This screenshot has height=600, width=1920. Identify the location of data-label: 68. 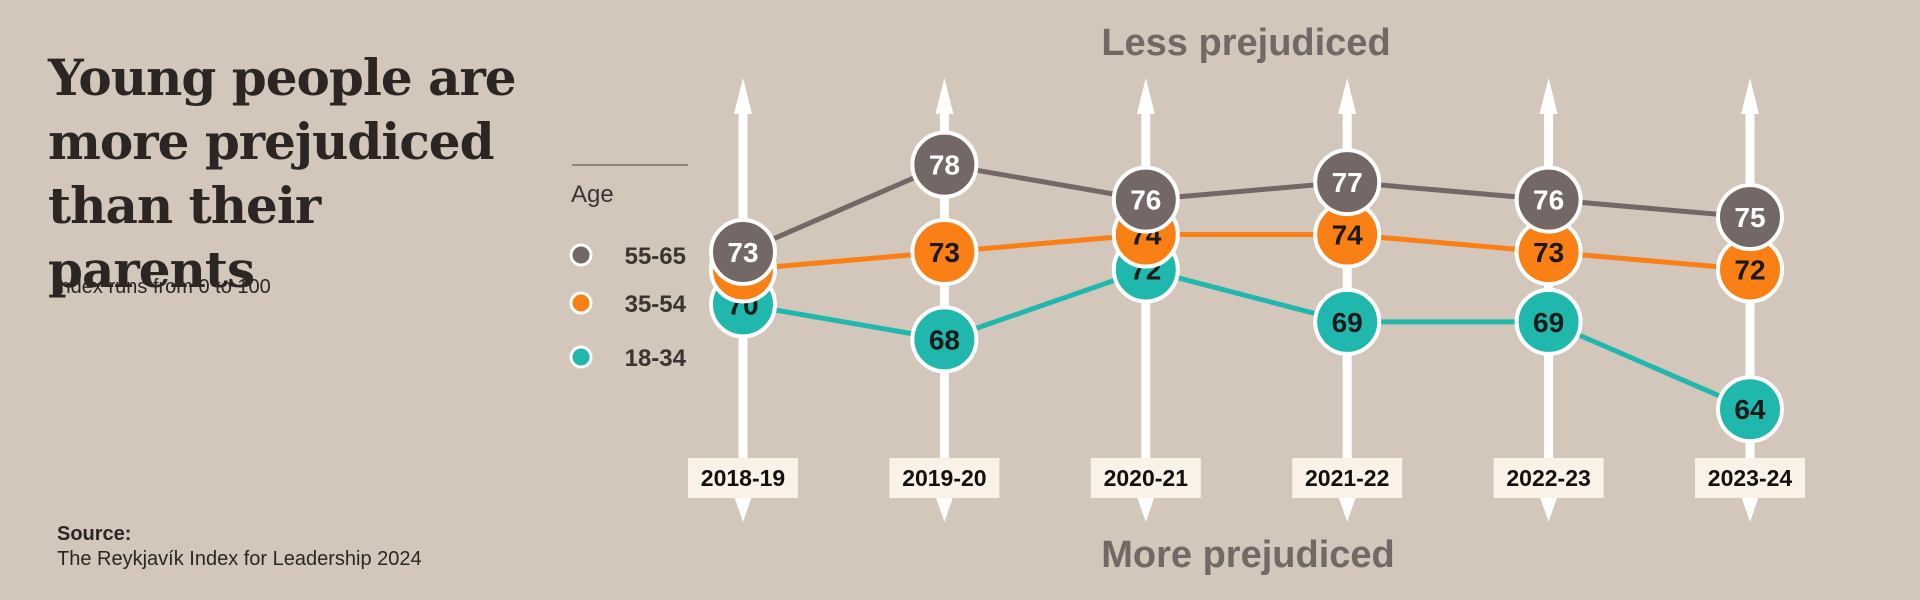
(944, 339).